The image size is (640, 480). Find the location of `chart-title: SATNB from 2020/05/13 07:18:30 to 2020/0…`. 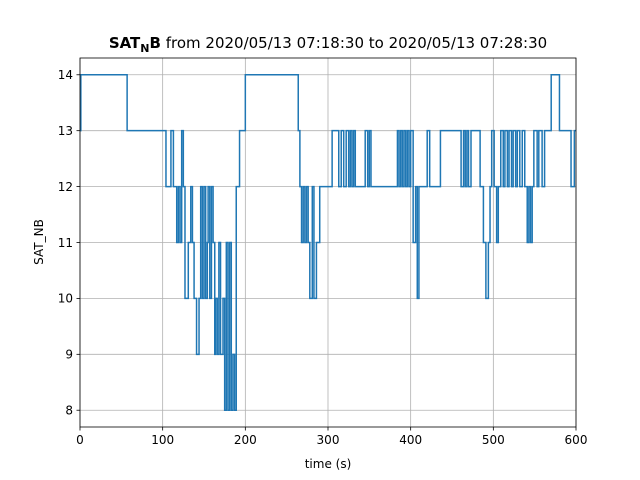

chart-title: SATNB from 2020/05/13 07:18:30 to 2020/0… is located at coordinates (328, 44).